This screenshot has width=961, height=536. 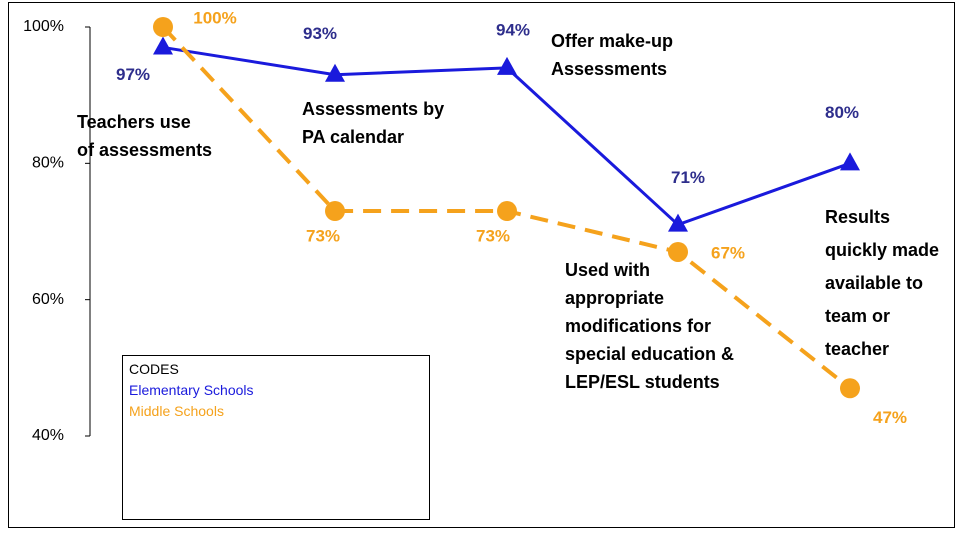 I want to click on category-label: Offer make-up Assessments, so click(x=612, y=55).